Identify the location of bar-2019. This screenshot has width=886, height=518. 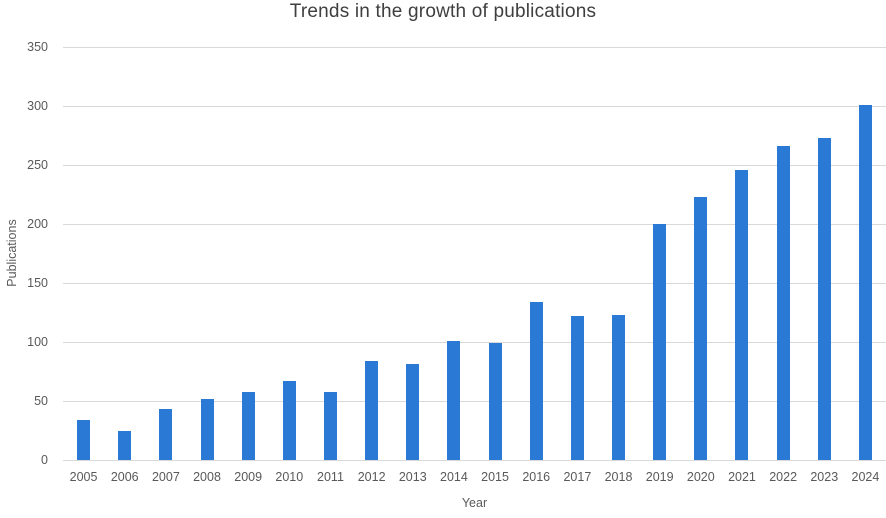
(660, 342).